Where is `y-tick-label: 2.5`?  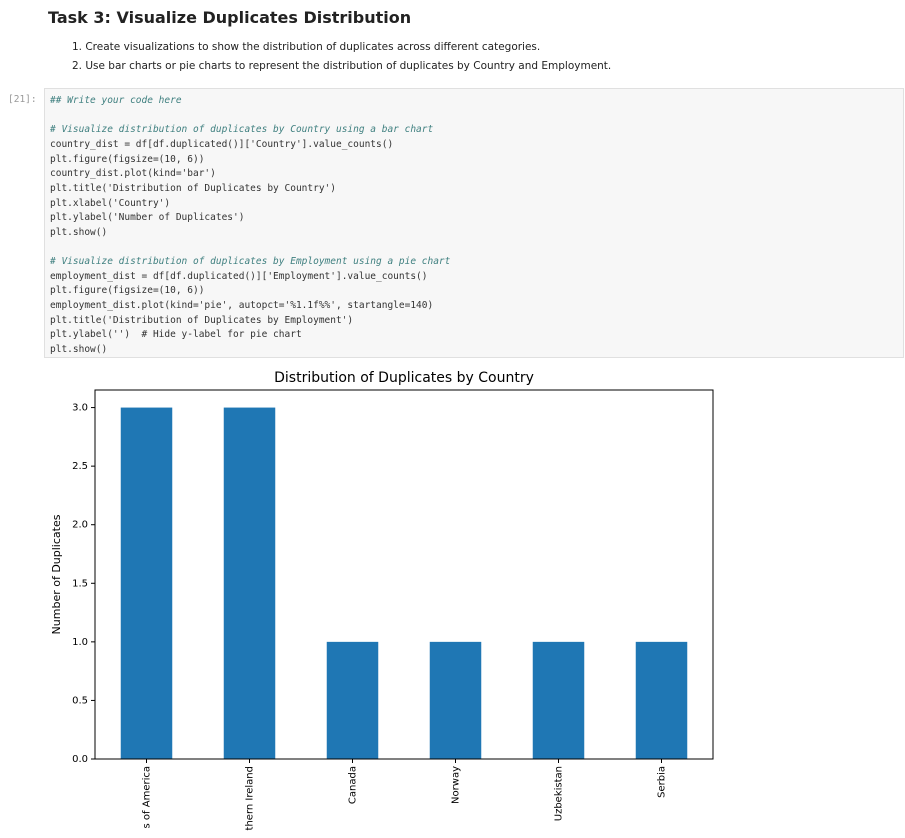 y-tick-label: 2.5 is located at coordinates (80, 466).